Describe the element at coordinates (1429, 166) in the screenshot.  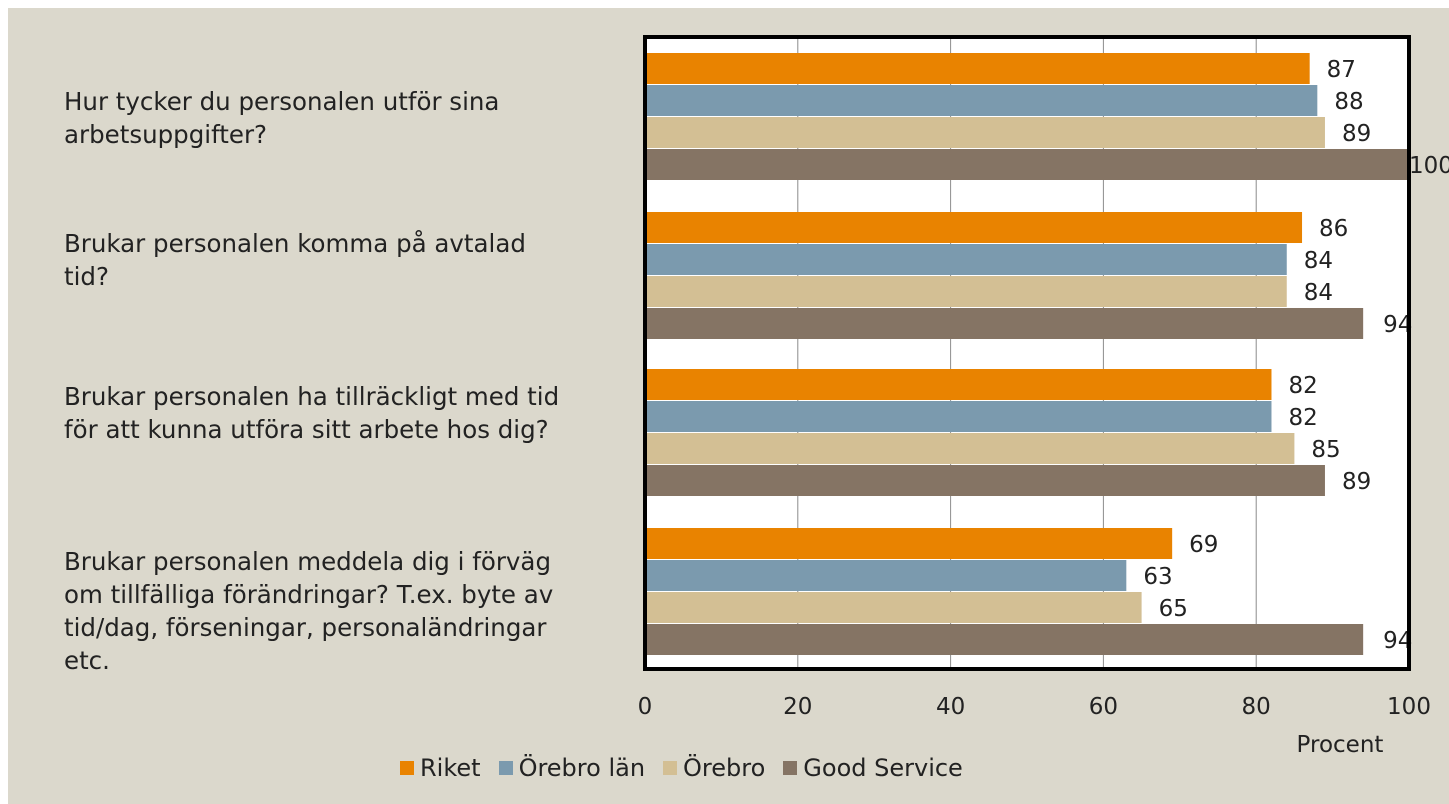
I see `data-label: 100` at that location.